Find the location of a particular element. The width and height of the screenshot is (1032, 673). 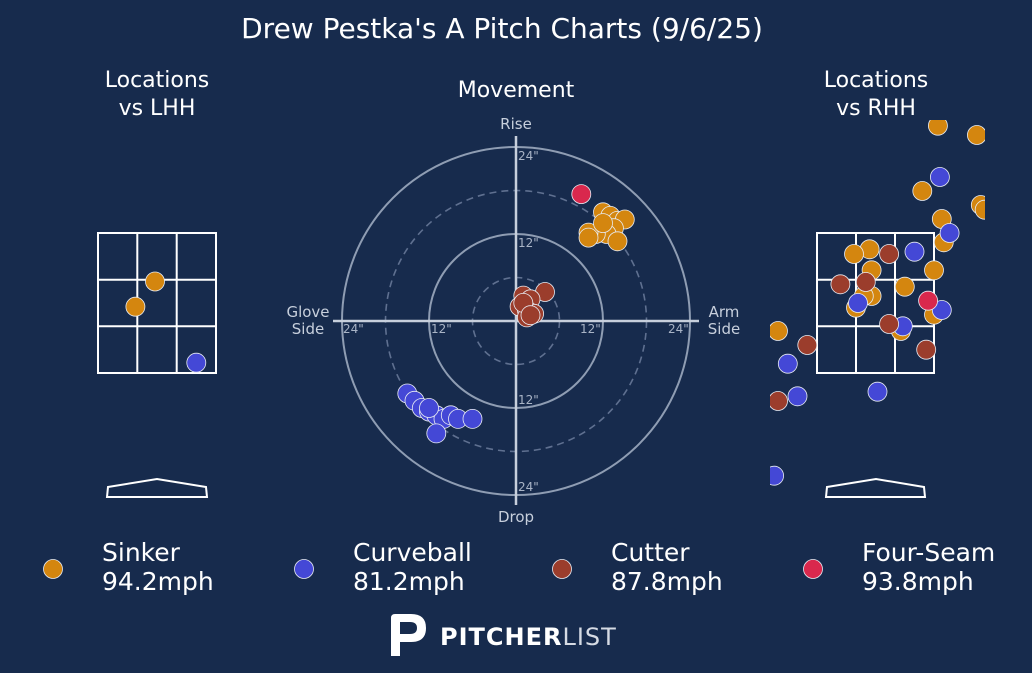

rhh-title-line1: Locations is located at coordinates (876, 80).